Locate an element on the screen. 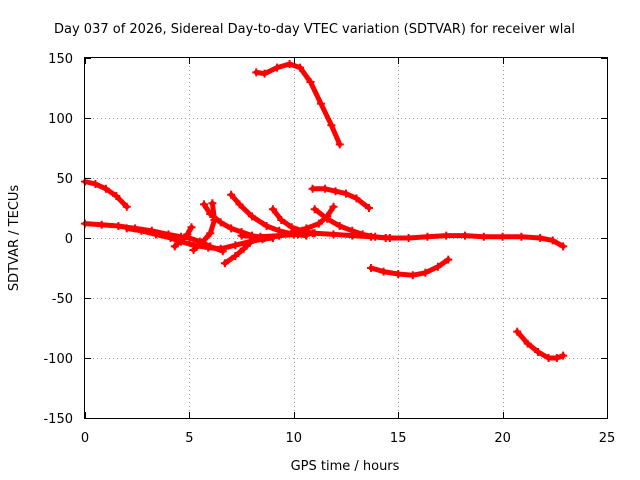 Image resolution: width=640 pixels, height=480 pixels. y-tick-label: 150 is located at coordinates (60, 59).